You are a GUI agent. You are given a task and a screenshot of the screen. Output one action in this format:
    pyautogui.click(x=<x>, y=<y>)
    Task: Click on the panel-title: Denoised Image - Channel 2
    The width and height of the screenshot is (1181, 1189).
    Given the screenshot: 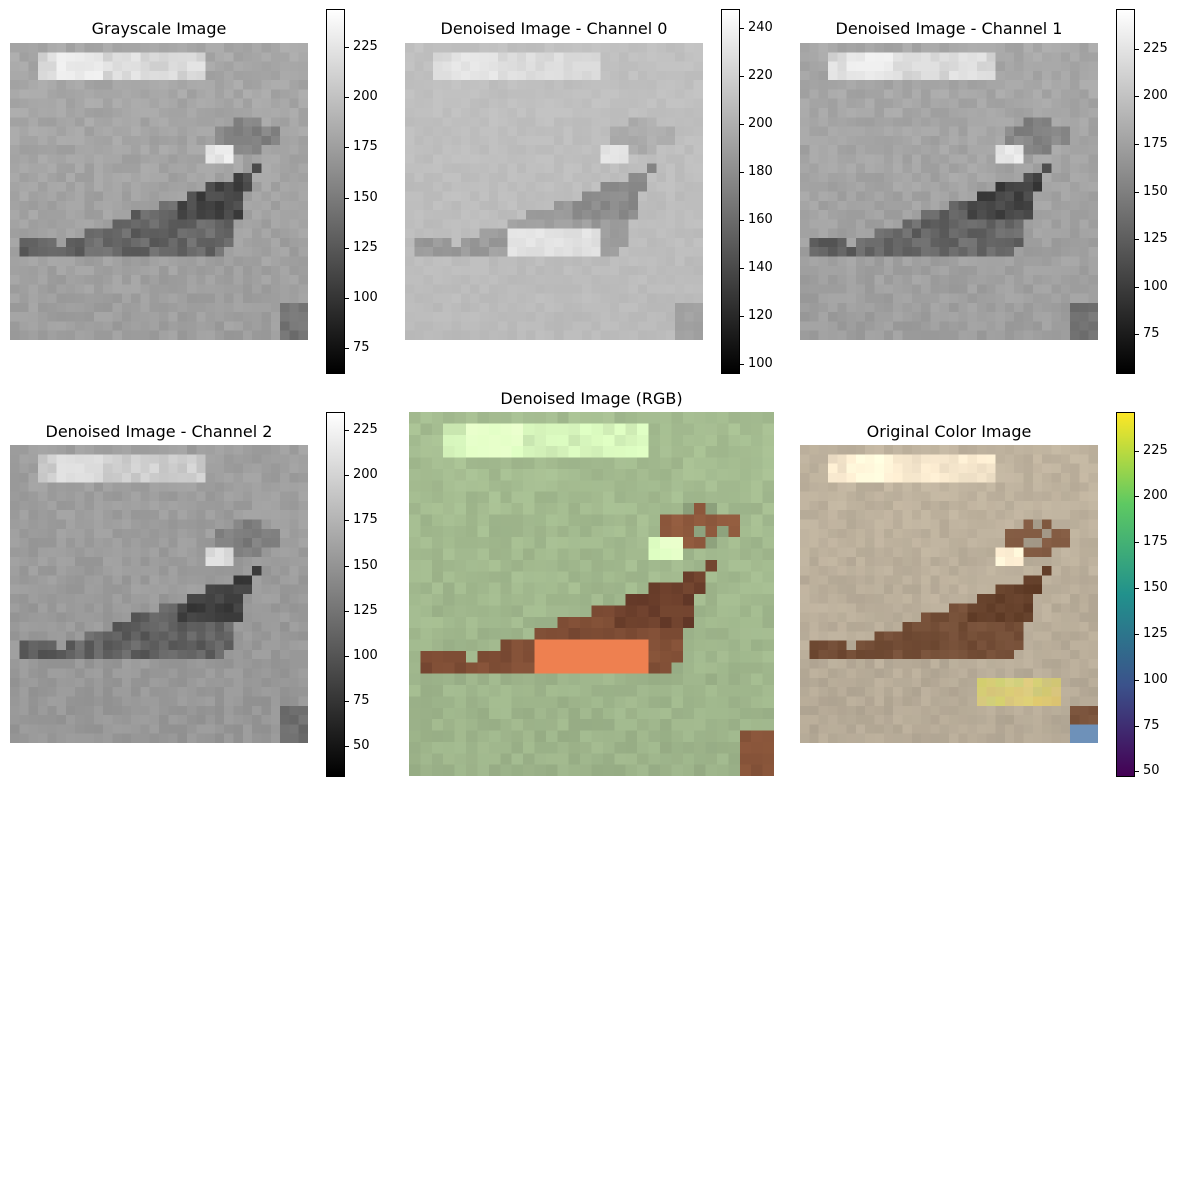 What is the action you would take?
    pyautogui.click(x=159, y=431)
    